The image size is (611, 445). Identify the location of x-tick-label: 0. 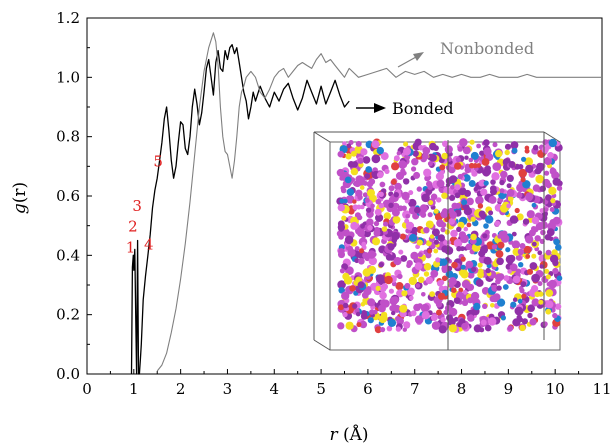
(87, 389).